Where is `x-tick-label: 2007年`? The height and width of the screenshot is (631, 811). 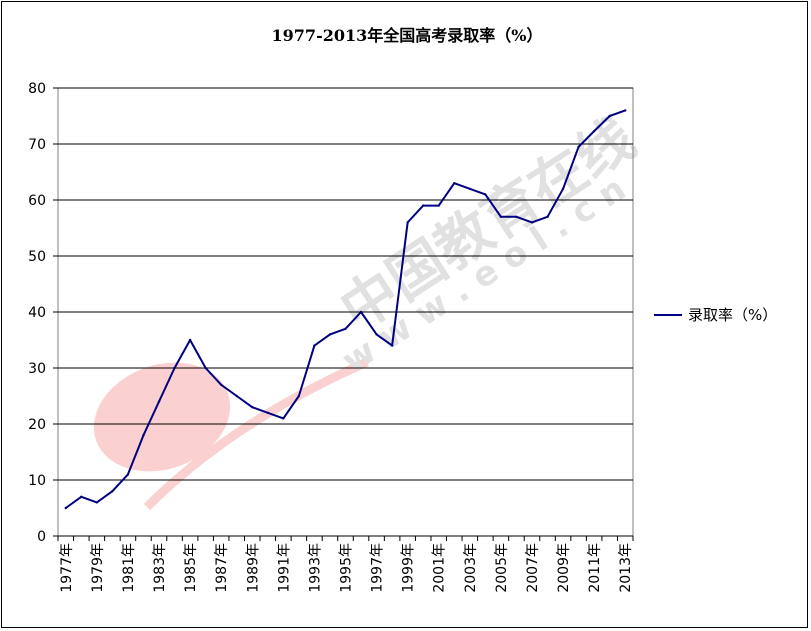 x-tick-label: 2007年 is located at coordinates (533, 568).